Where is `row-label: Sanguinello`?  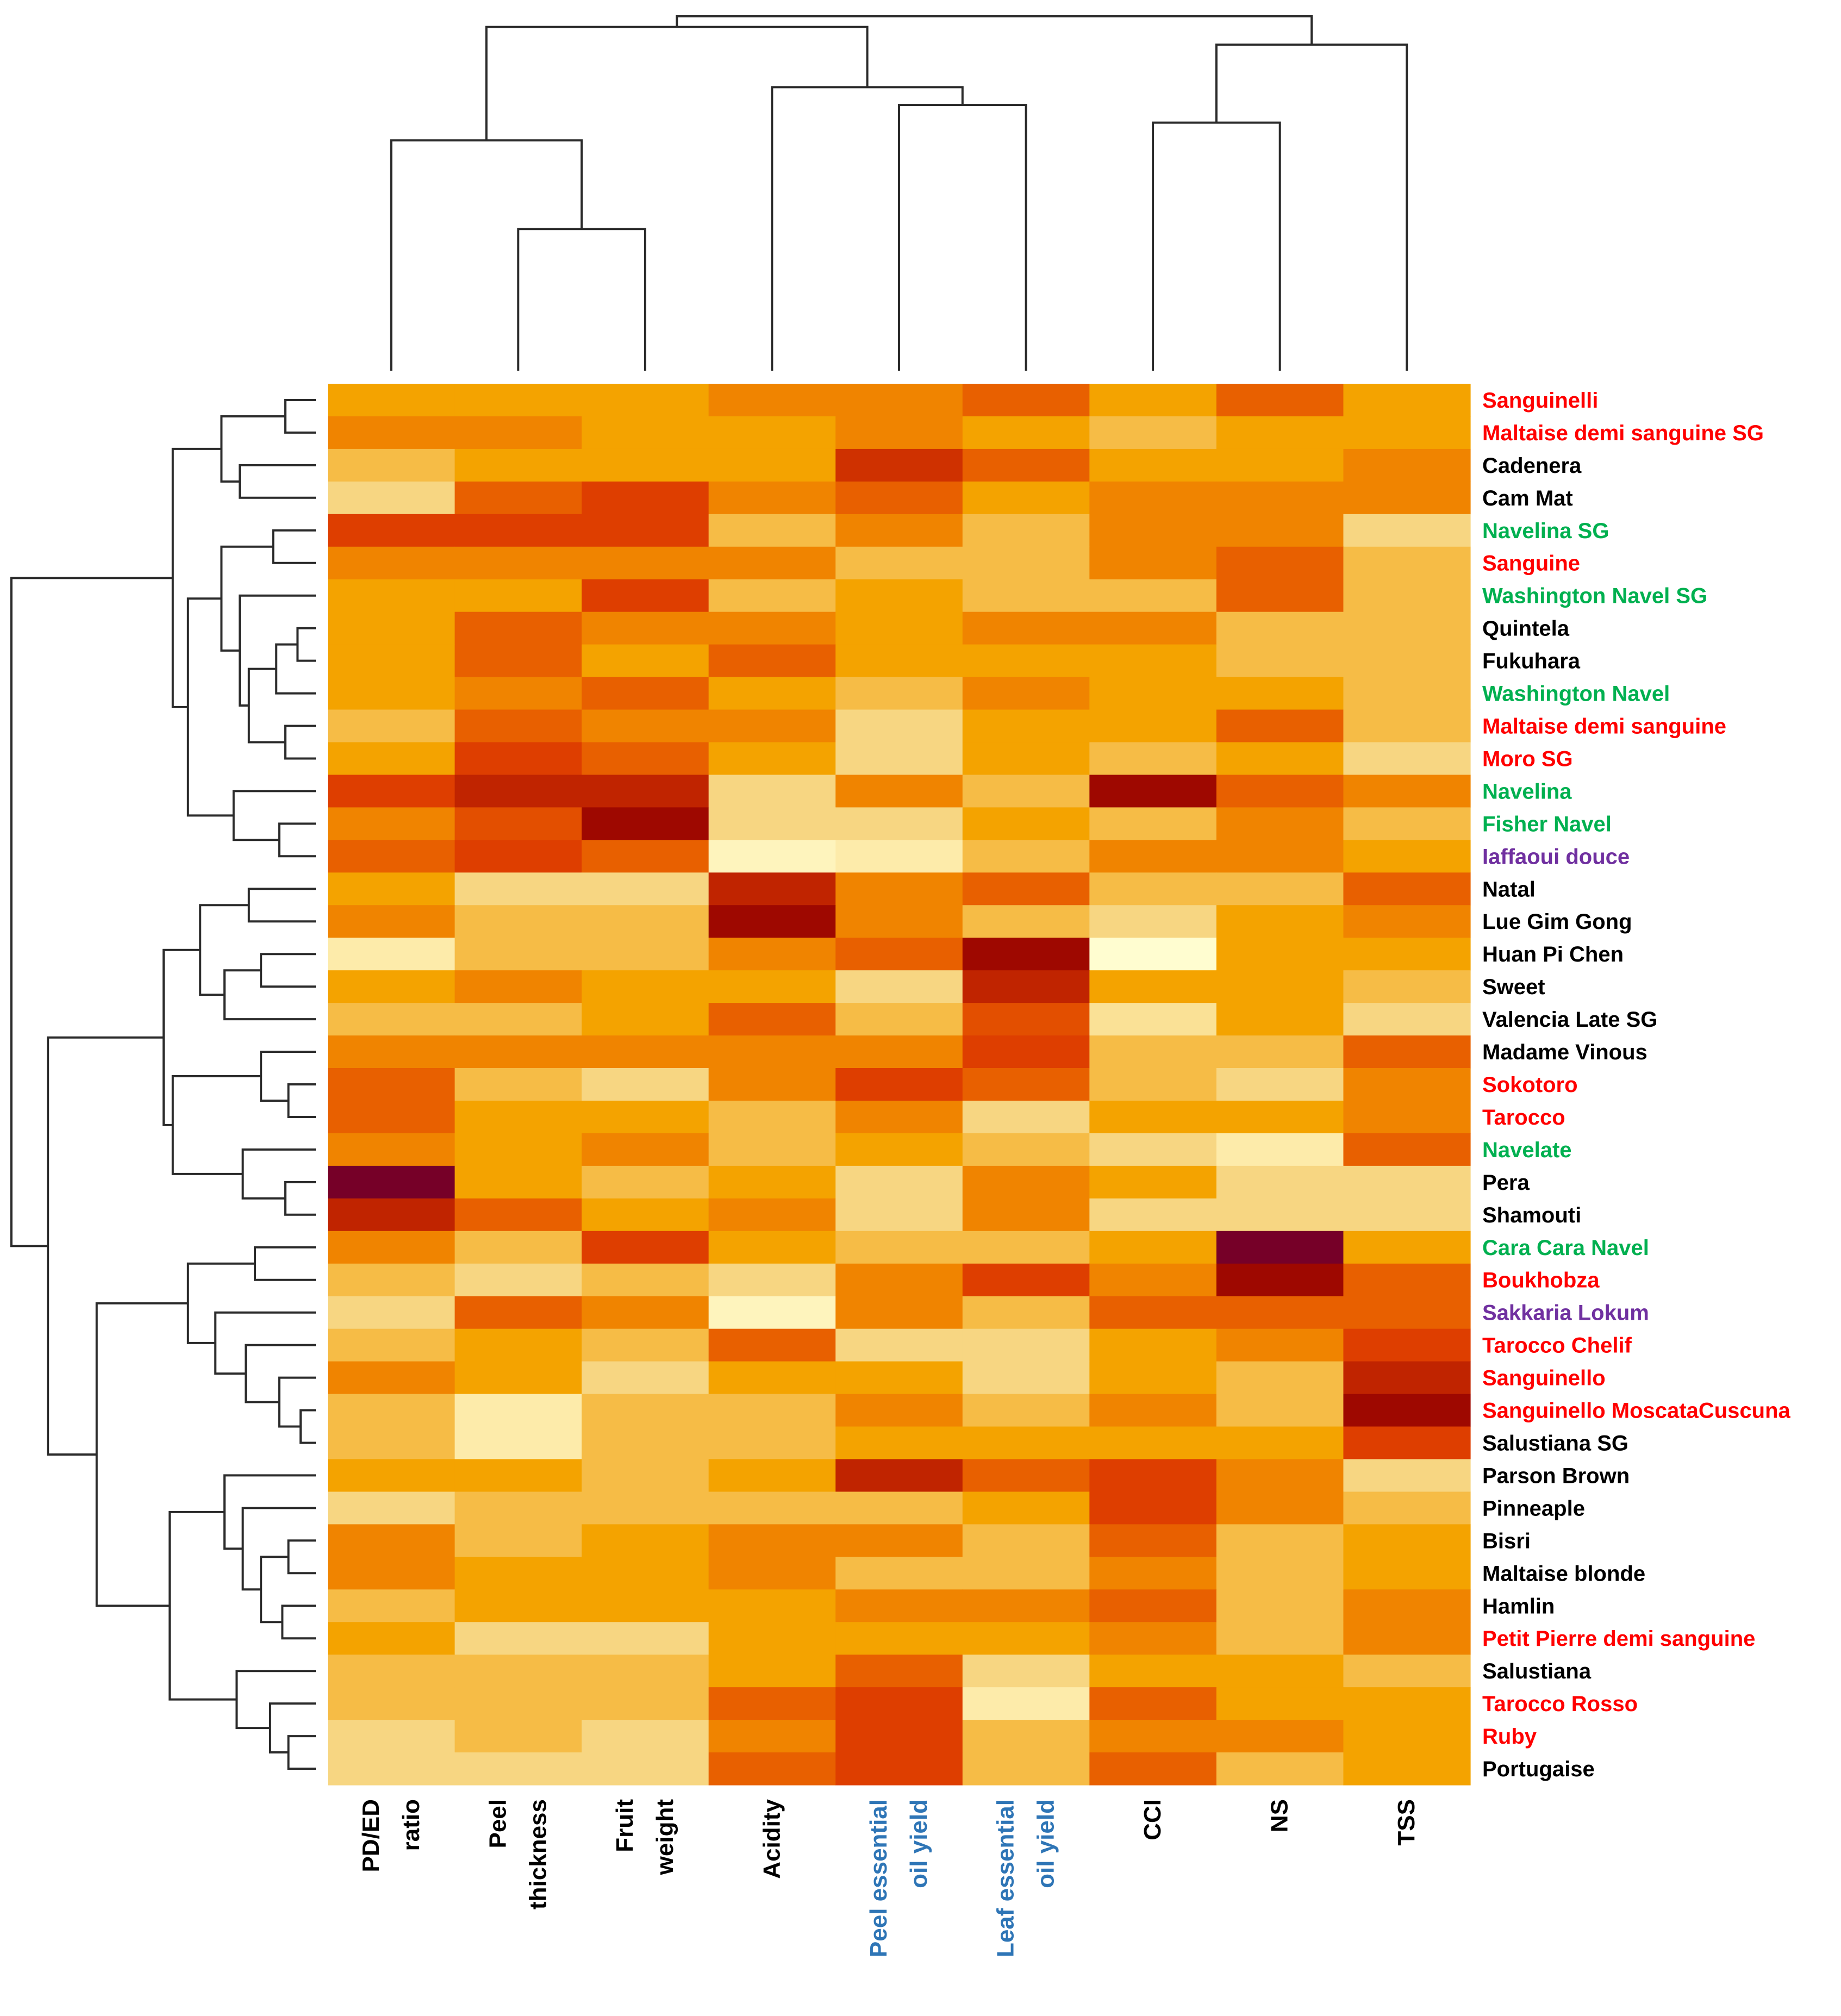
row-label: Sanguinello is located at coordinates (1544, 1378).